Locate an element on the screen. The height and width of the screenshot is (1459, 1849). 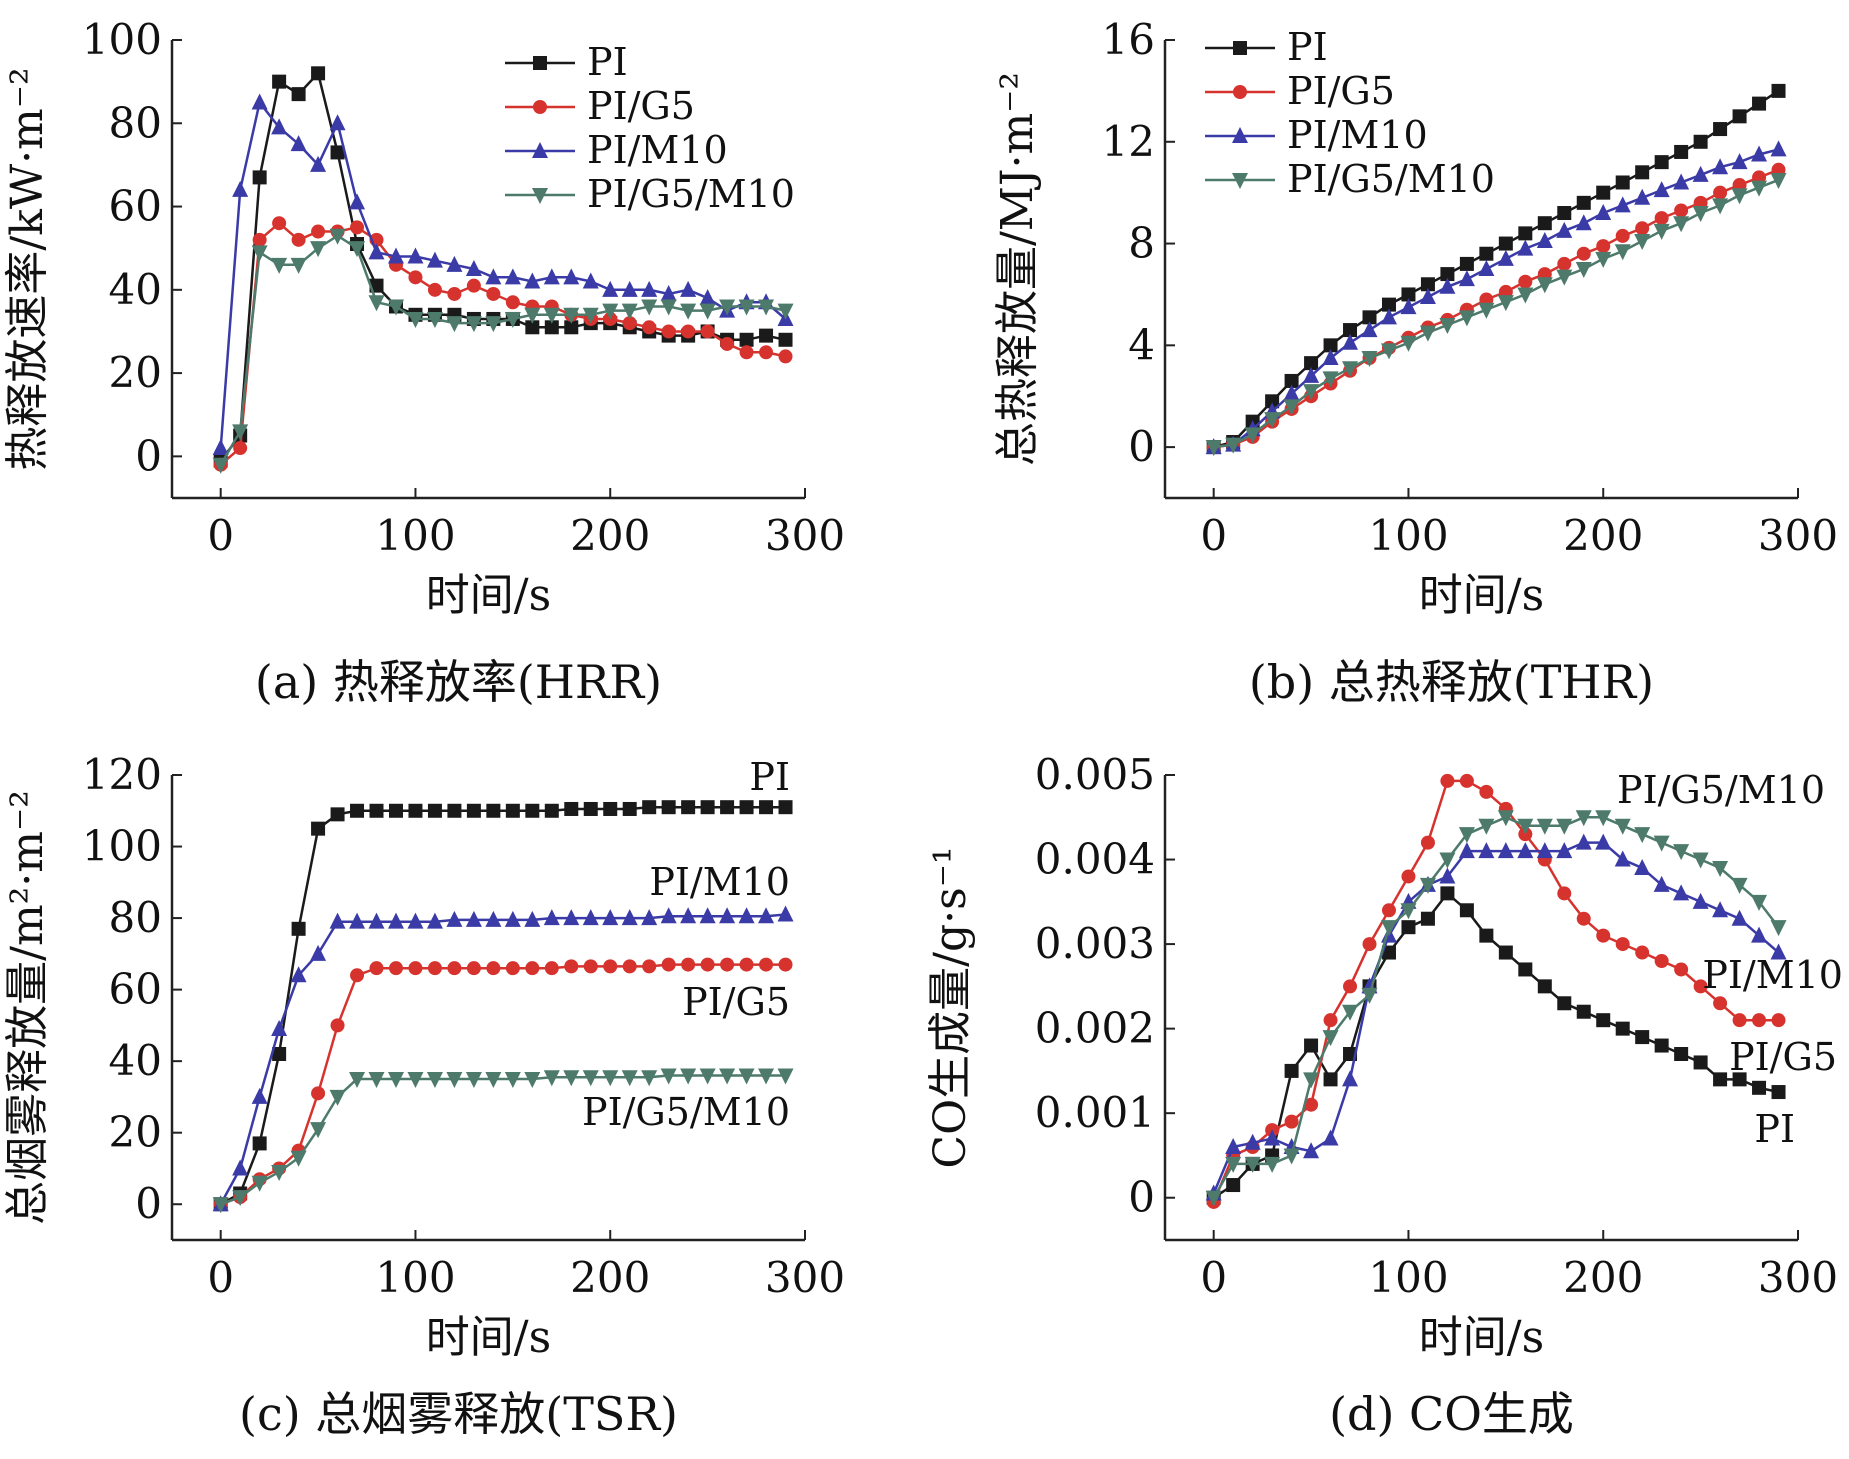
y-tick-label: 0.005 is located at coordinates (1095, 774).